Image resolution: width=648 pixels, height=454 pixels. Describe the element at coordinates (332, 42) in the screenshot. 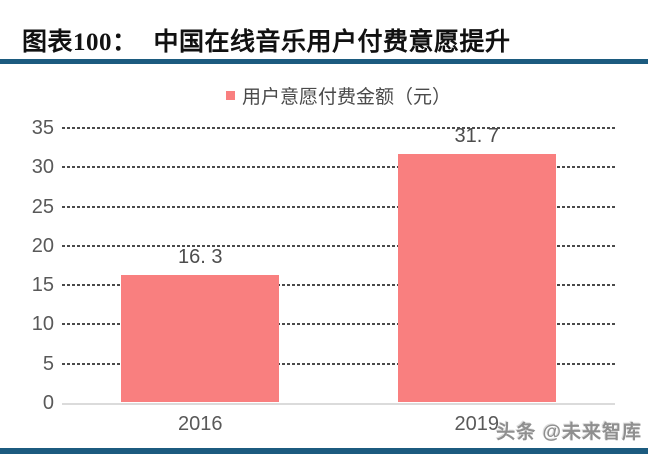

I see `figure-title: 中国在线音乐用户付费意愿提升` at that location.